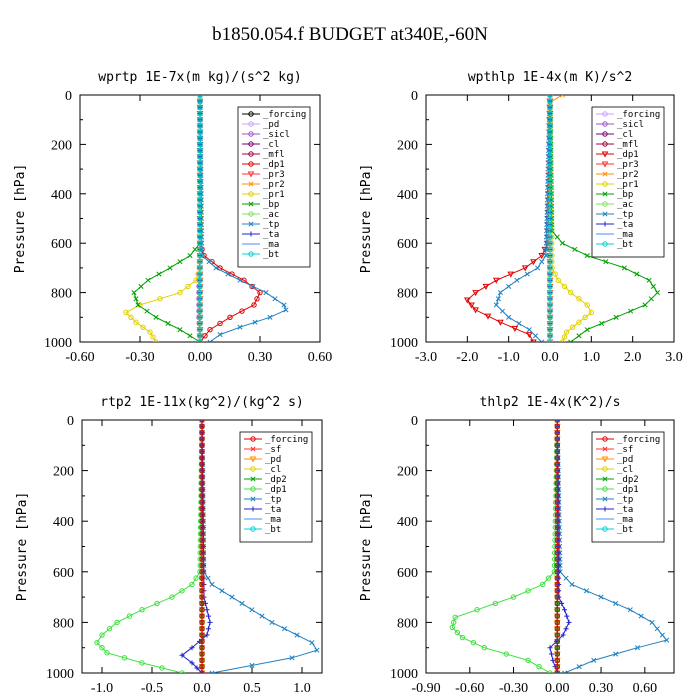 The width and height of the screenshot is (700, 700). I want to click on legend-label: _sicl, so click(630, 125).